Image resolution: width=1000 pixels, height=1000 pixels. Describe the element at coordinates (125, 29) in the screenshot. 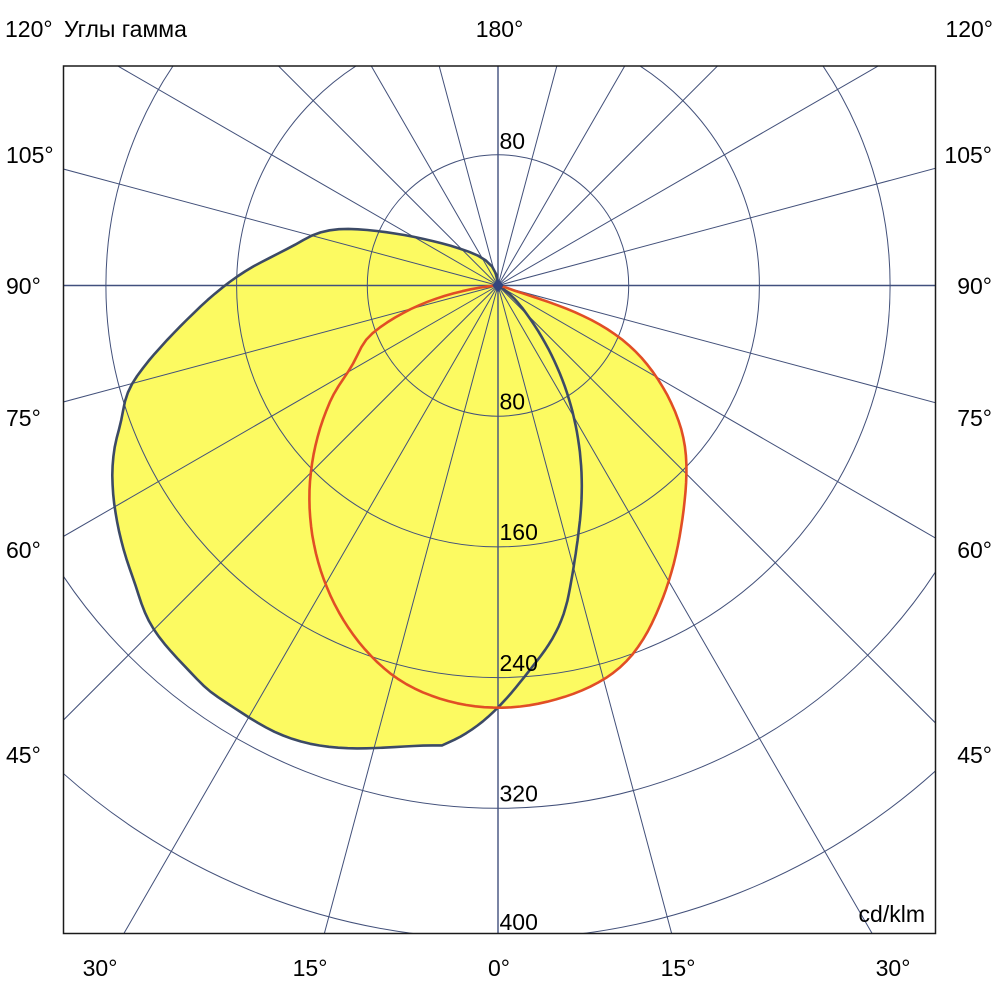

I see `svg-text: Углы гамма` at that location.